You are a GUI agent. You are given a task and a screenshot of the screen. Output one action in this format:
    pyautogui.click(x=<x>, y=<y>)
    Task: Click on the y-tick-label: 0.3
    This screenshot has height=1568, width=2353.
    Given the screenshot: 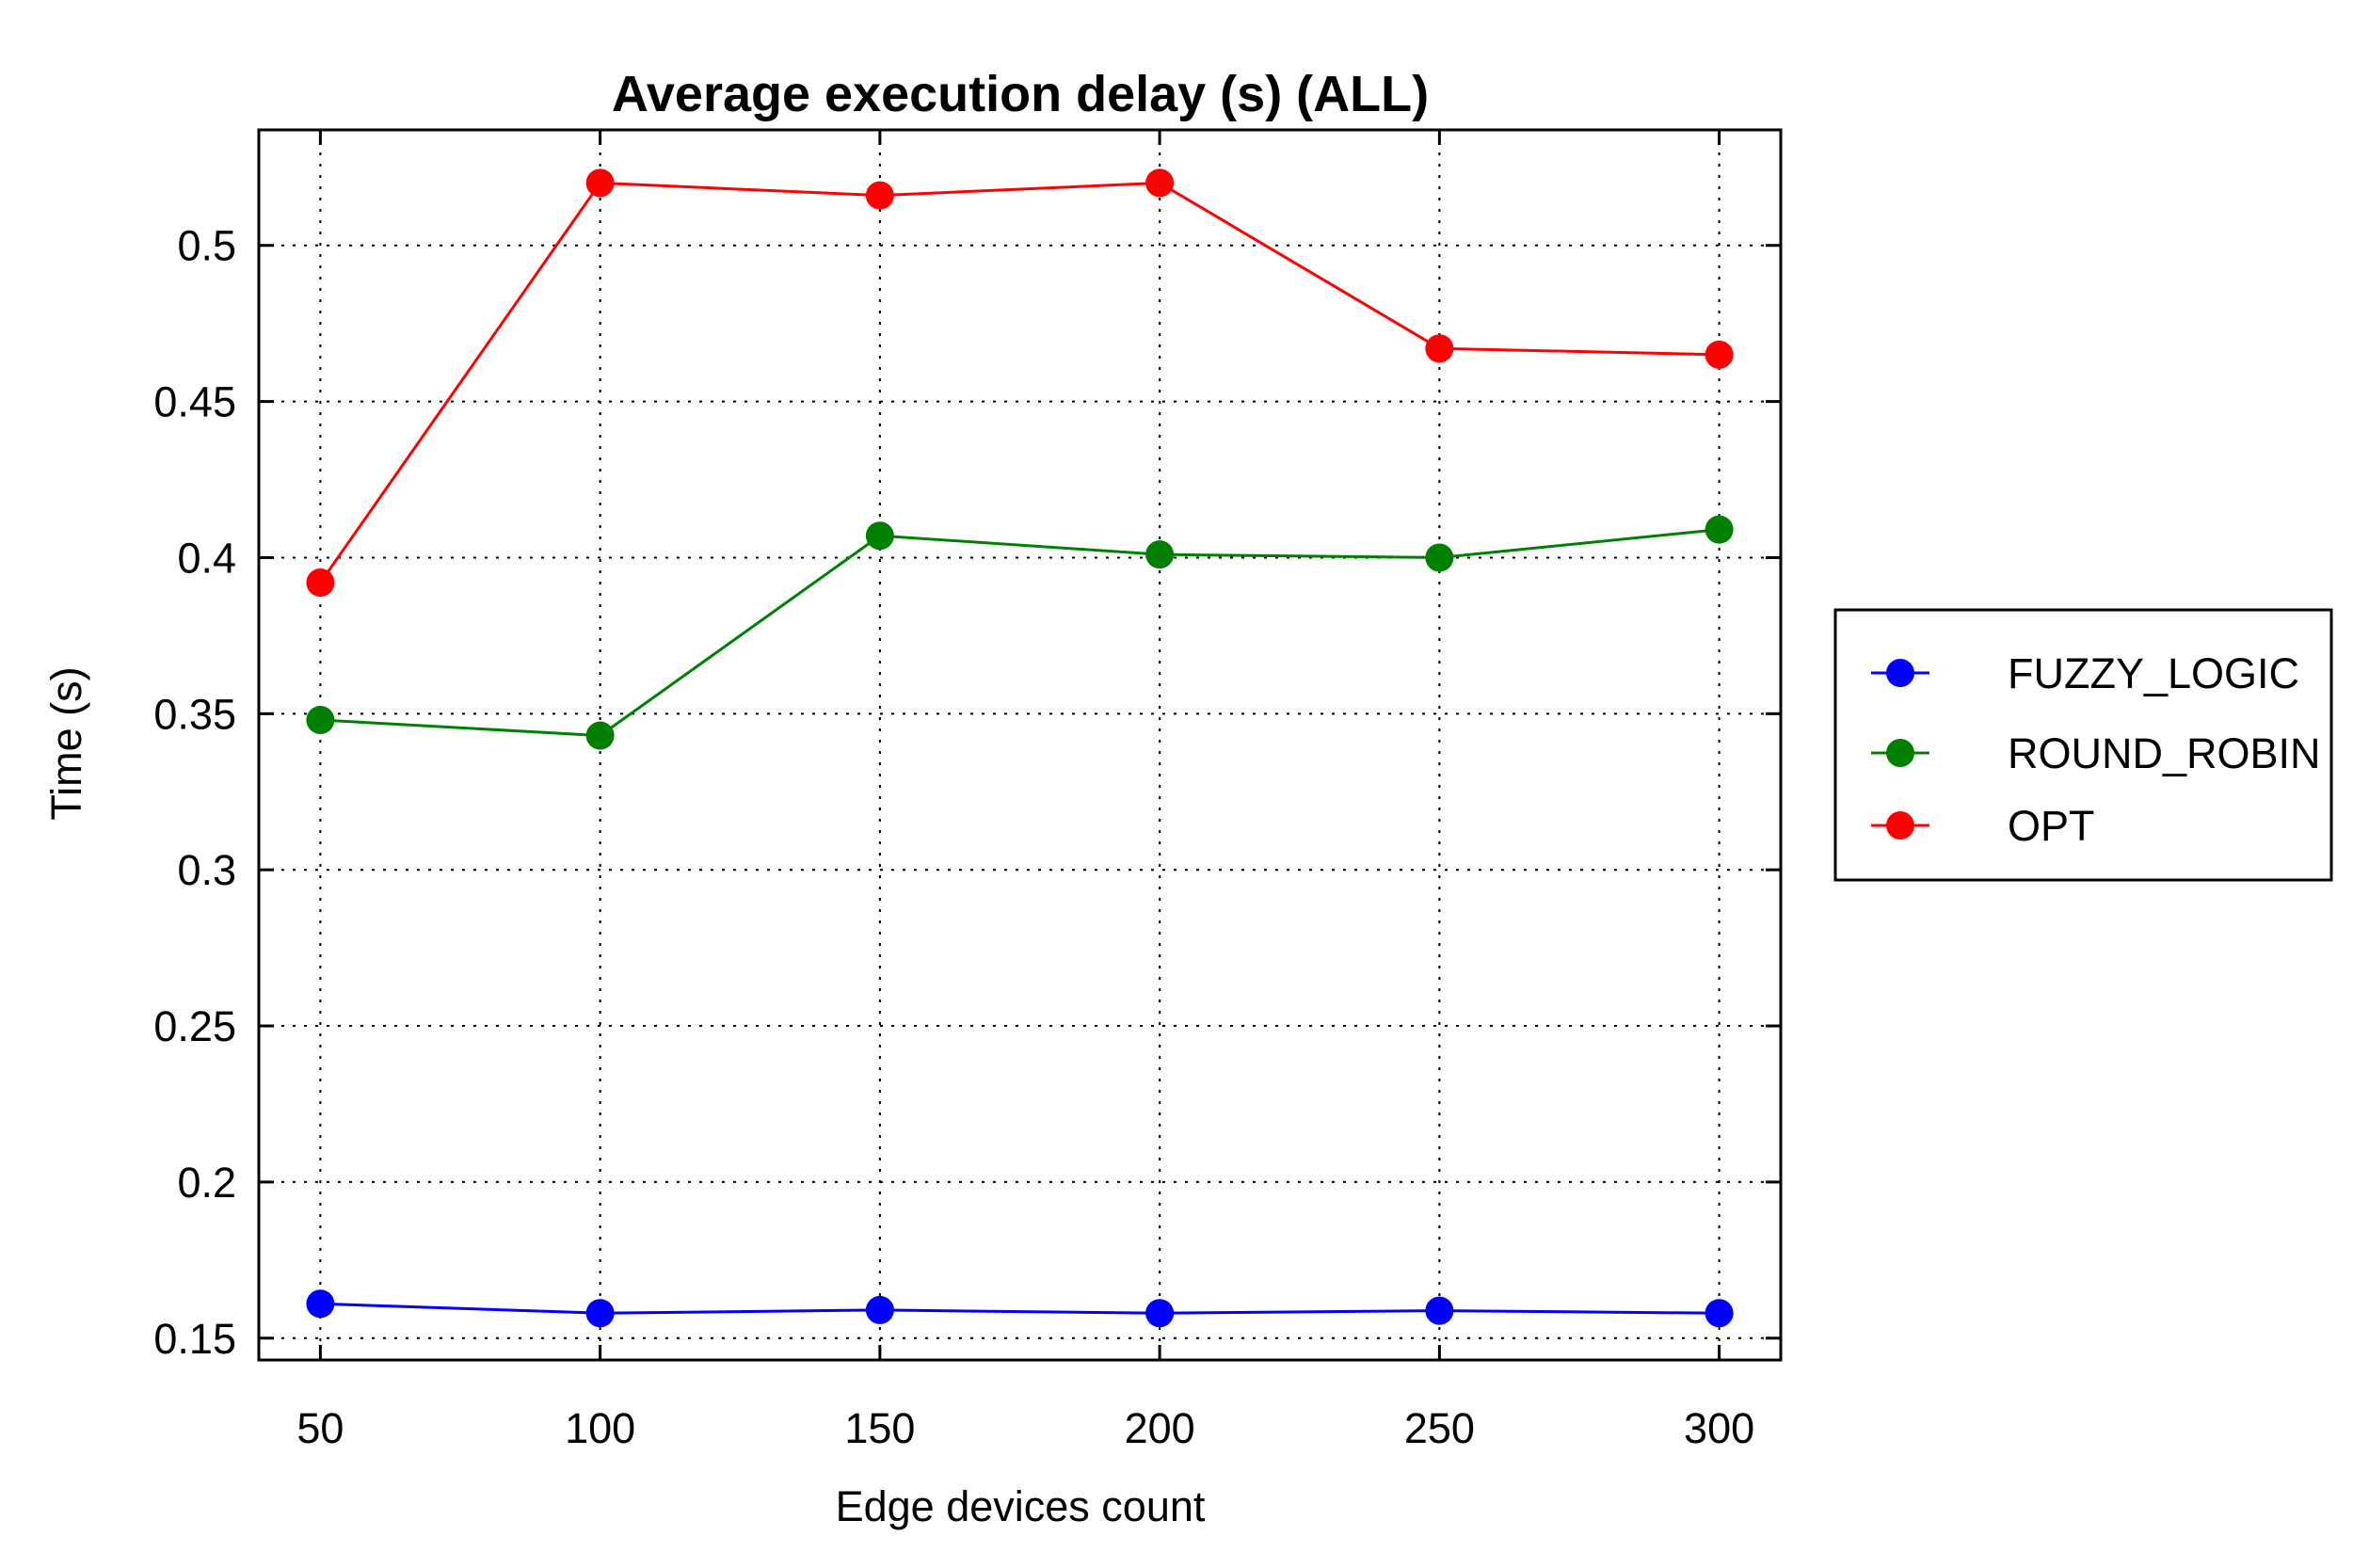 What is the action you would take?
    pyautogui.click(x=207, y=870)
    